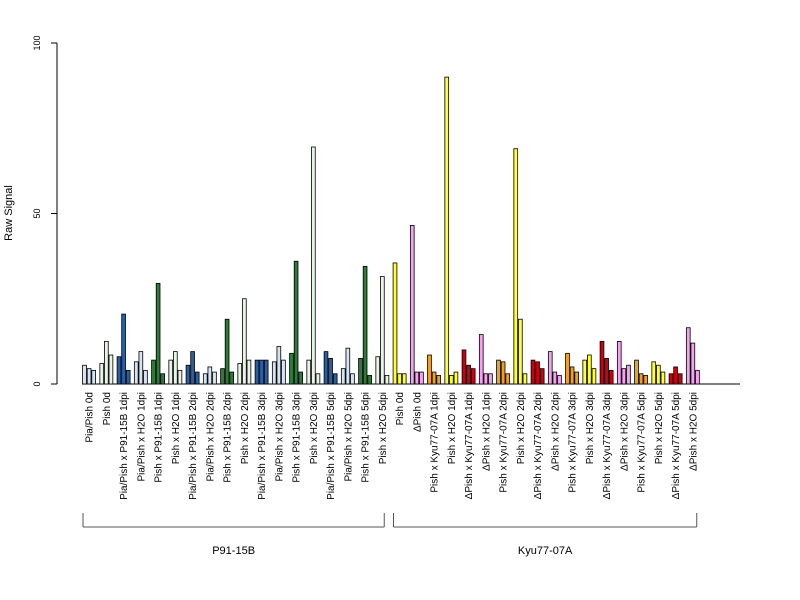 The height and width of the screenshot is (600, 800). I want to click on x-tick-label: Pish x Kyu77-07A 2dpi, so click(504, 442).